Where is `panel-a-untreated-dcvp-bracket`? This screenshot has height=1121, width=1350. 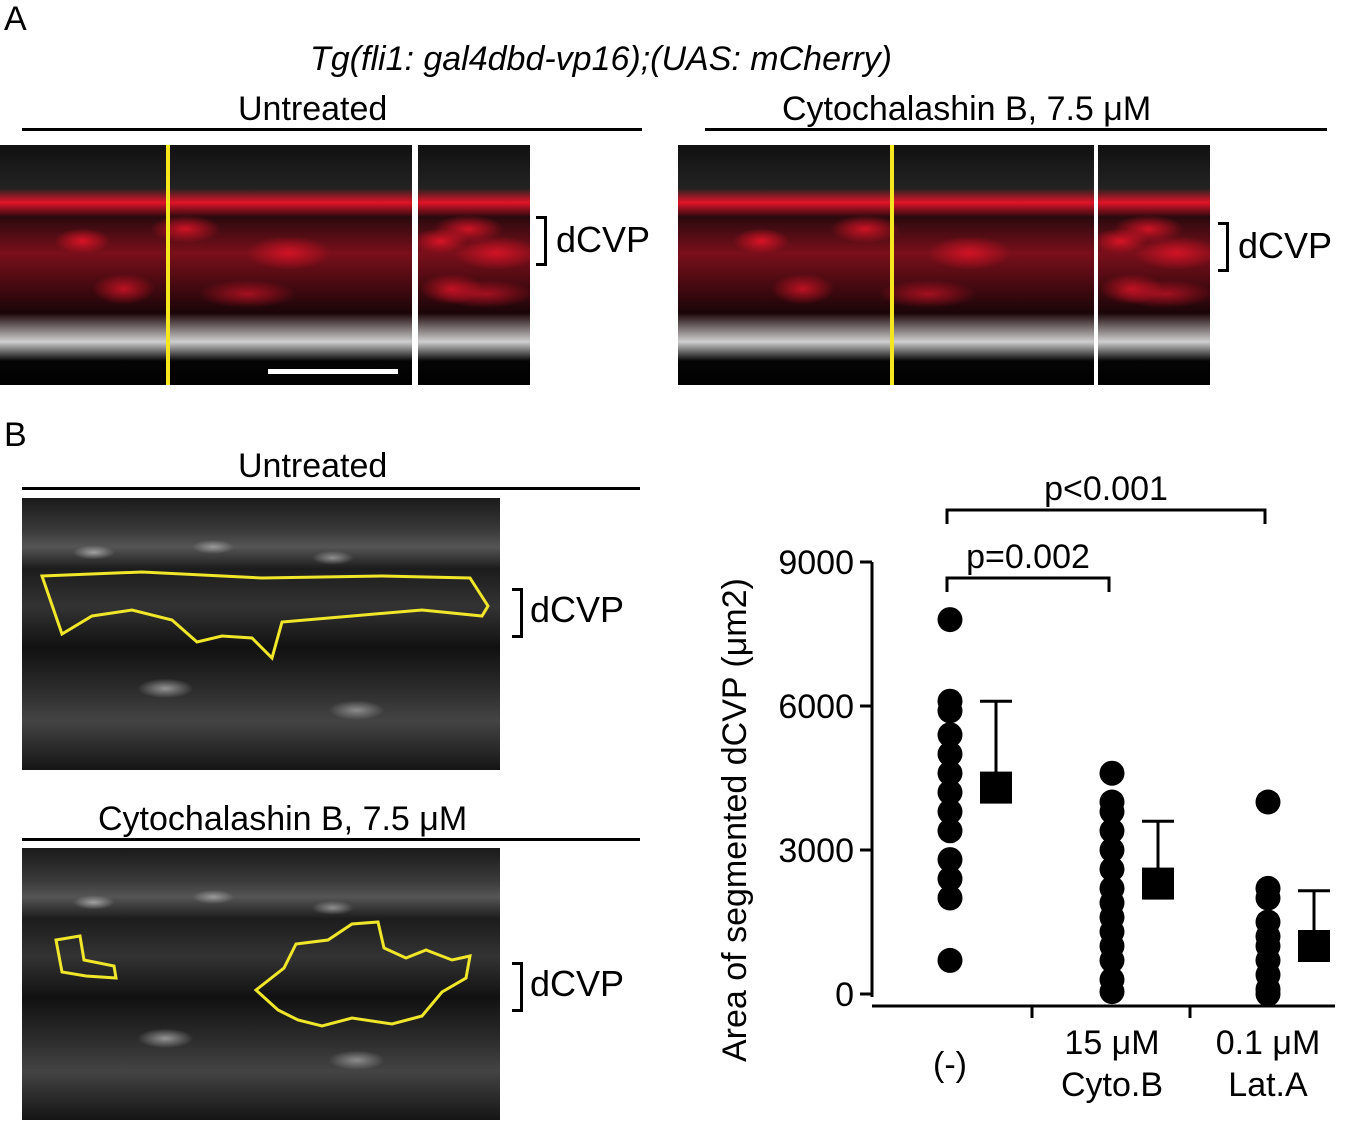
panel-a-untreated-dcvp-bracket is located at coordinates (541, 241).